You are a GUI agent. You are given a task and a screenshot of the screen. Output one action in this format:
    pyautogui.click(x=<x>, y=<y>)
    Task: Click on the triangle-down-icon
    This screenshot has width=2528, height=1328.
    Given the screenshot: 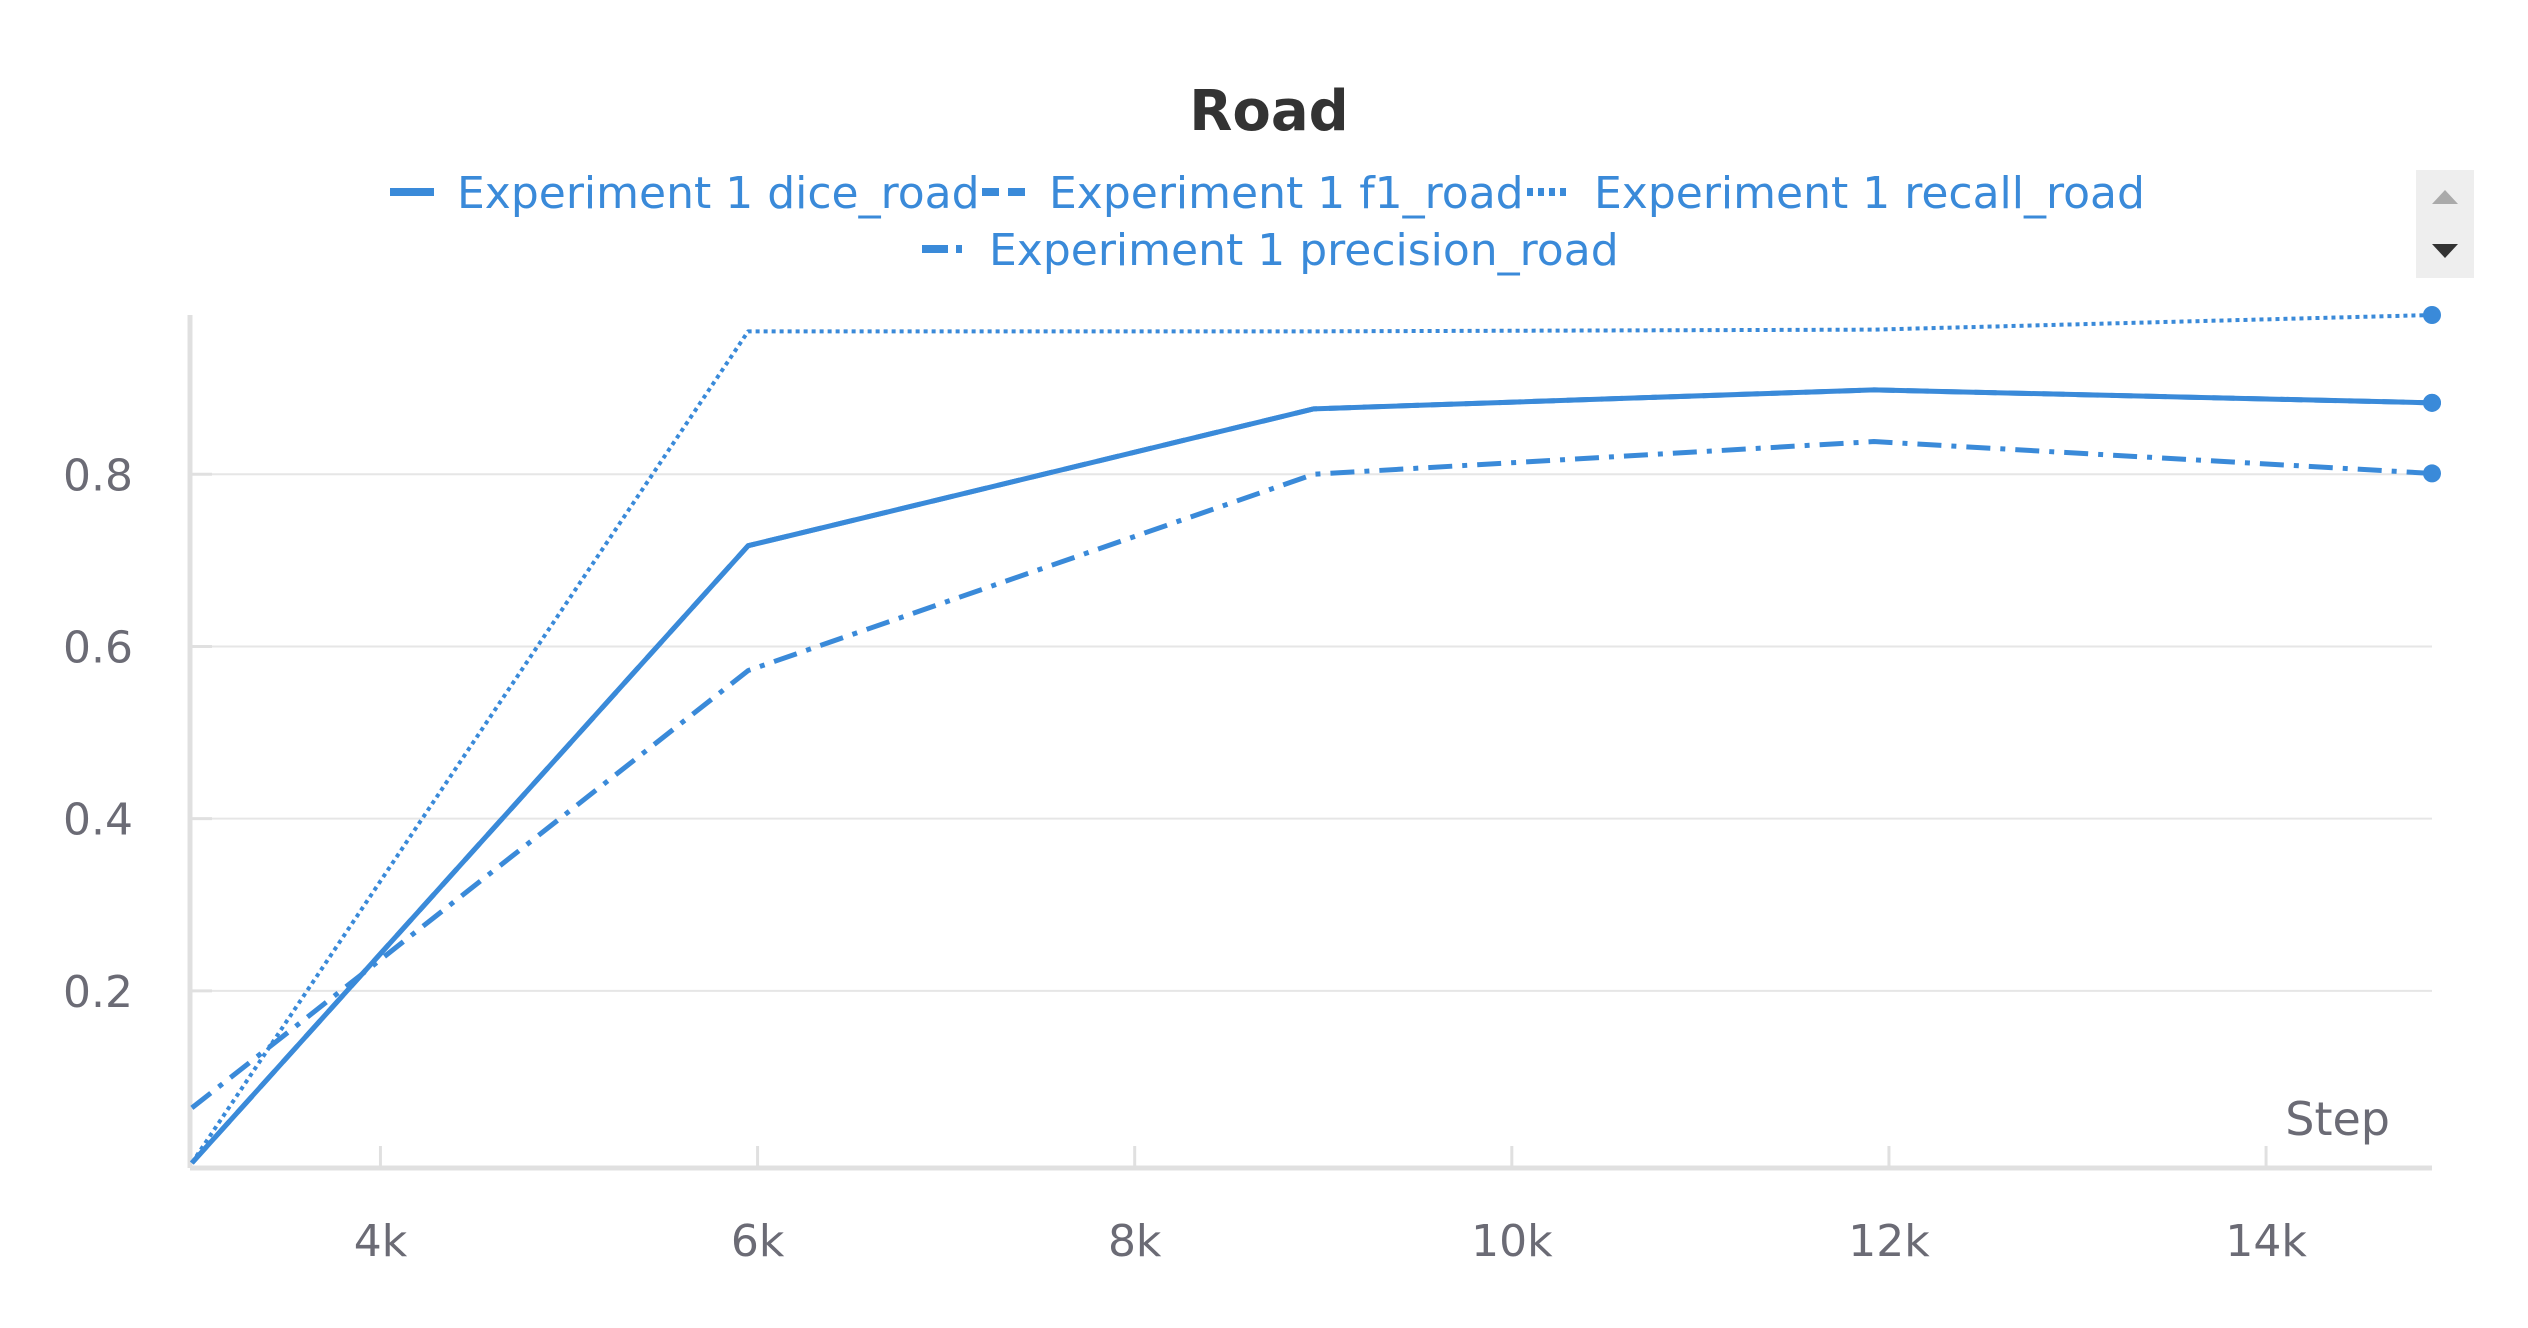 What is the action you would take?
    pyautogui.click(x=2445, y=251)
    